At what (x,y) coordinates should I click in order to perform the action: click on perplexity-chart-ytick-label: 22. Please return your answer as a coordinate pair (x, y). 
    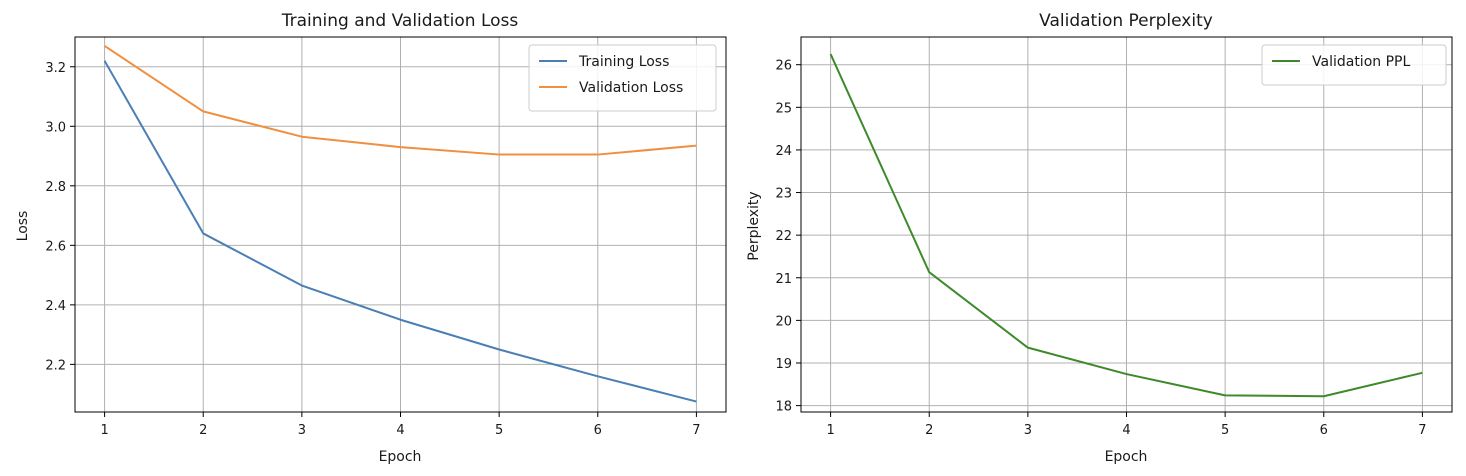
    Looking at the image, I should click on (783, 236).